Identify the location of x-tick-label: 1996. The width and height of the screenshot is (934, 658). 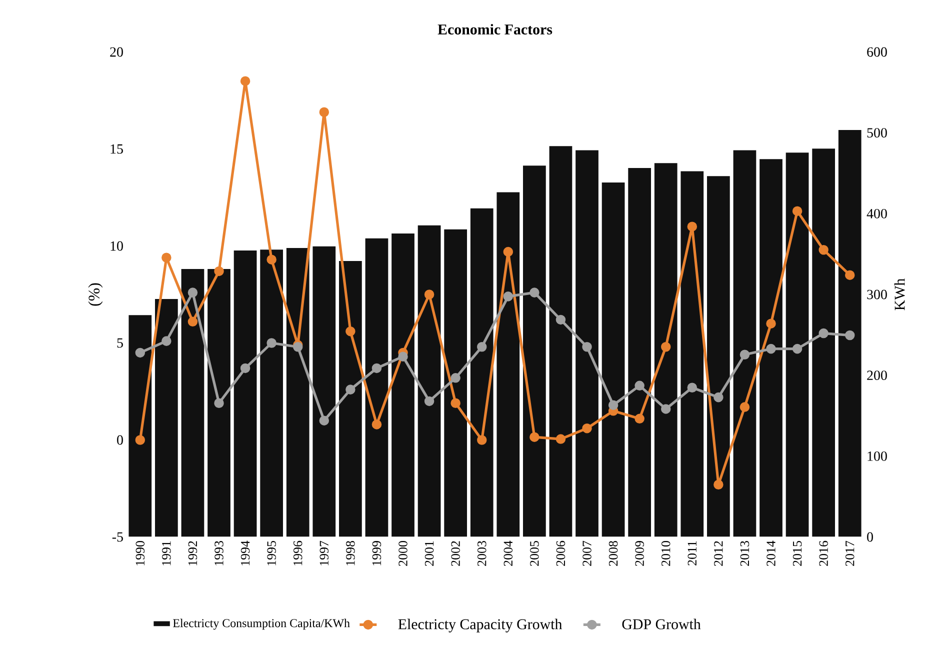
(298, 553).